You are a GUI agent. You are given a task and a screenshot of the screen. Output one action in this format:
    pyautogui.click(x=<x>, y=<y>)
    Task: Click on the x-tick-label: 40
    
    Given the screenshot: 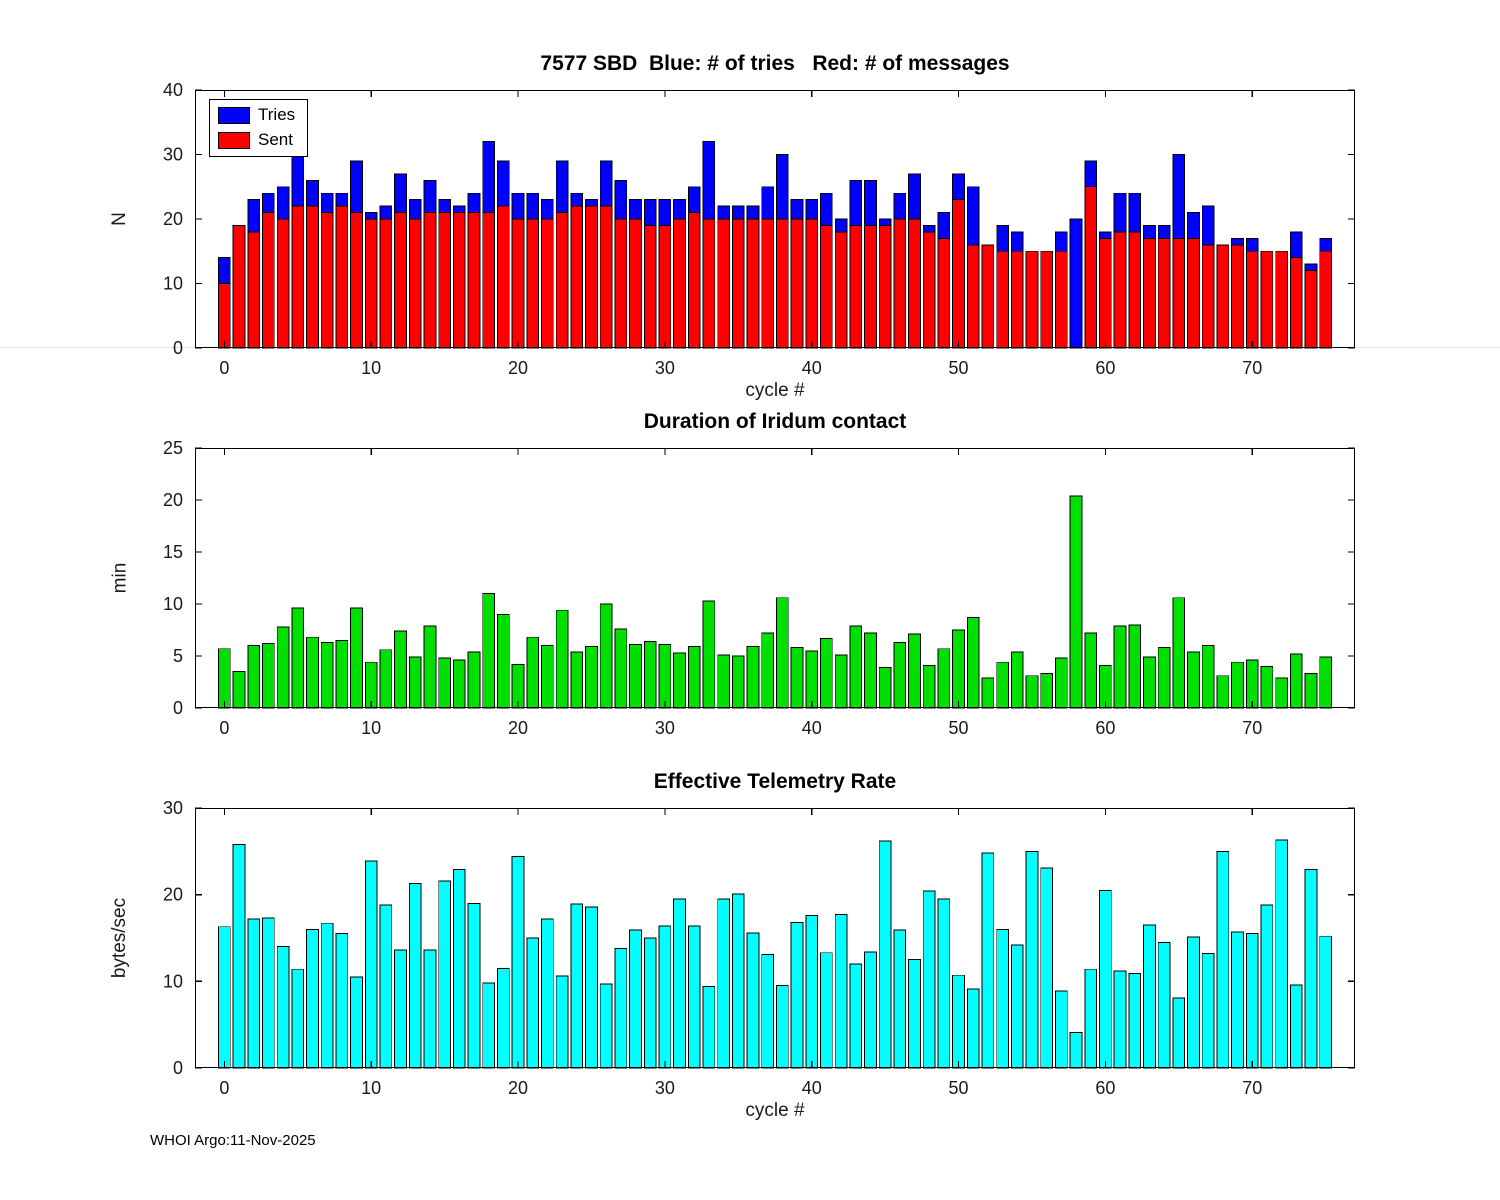 What is the action you would take?
    pyautogui.click(x=812, y=728)
    